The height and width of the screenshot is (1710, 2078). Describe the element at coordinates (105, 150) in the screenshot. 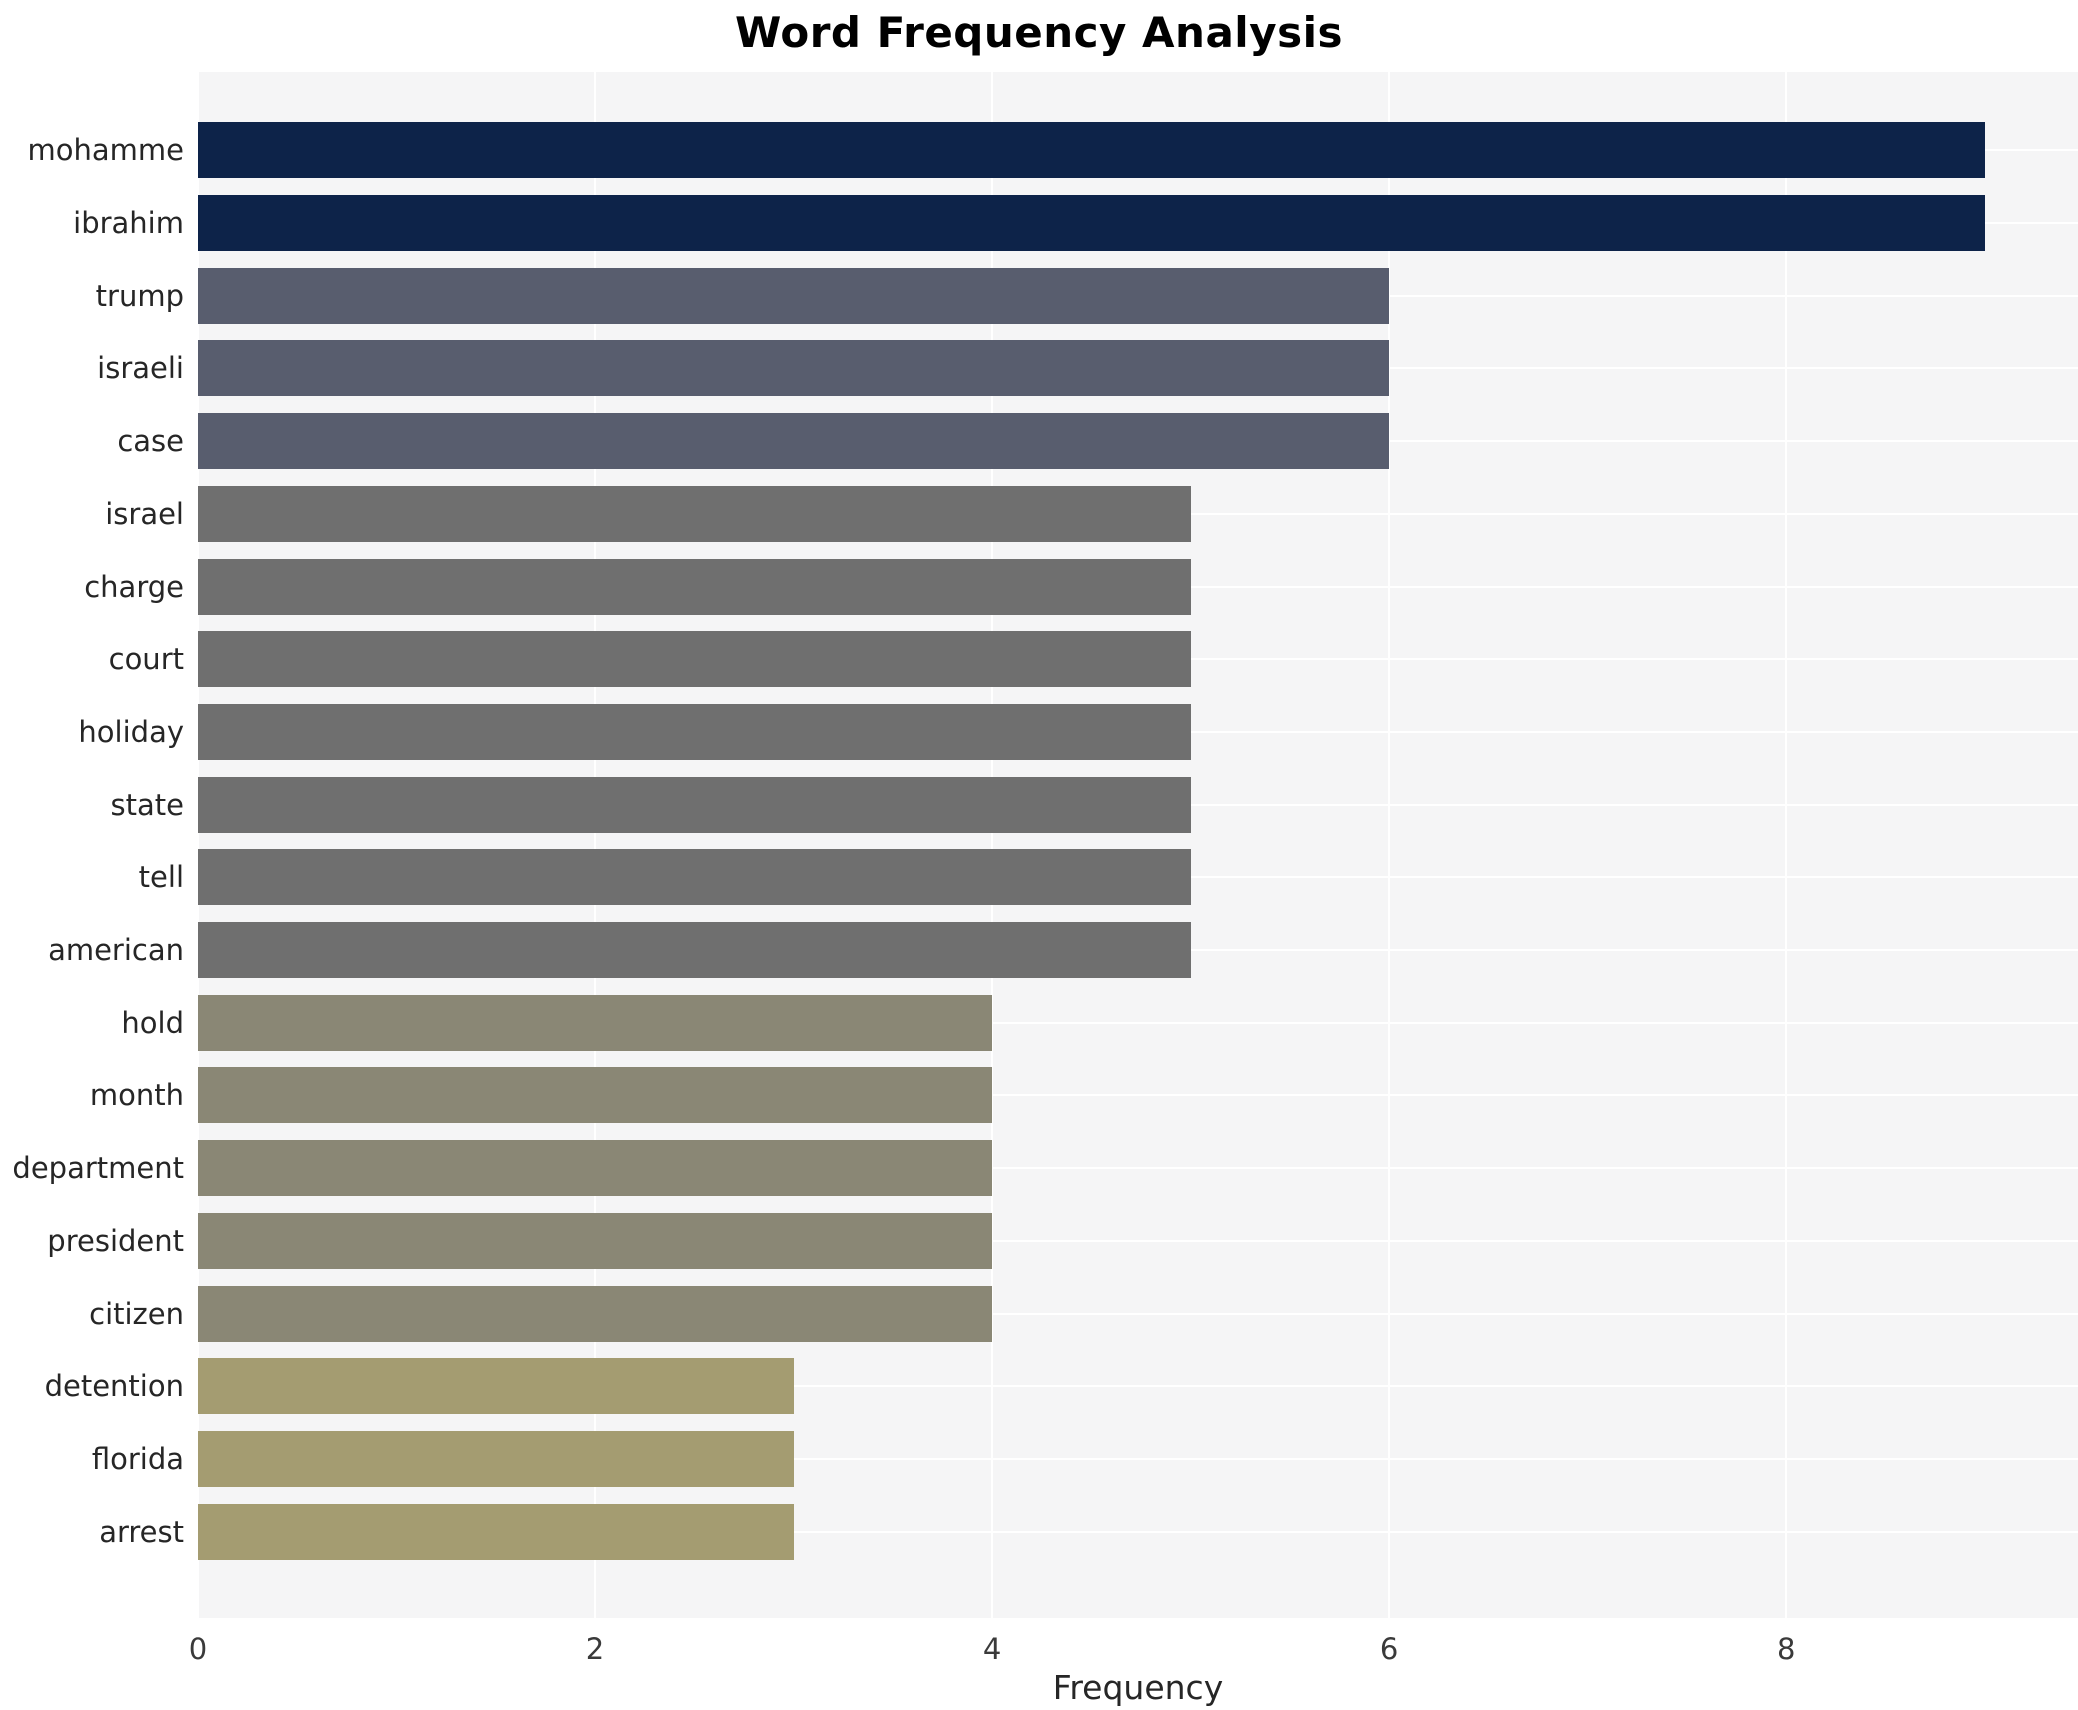

I see `y-label-mohamme: mohamme` at that location.